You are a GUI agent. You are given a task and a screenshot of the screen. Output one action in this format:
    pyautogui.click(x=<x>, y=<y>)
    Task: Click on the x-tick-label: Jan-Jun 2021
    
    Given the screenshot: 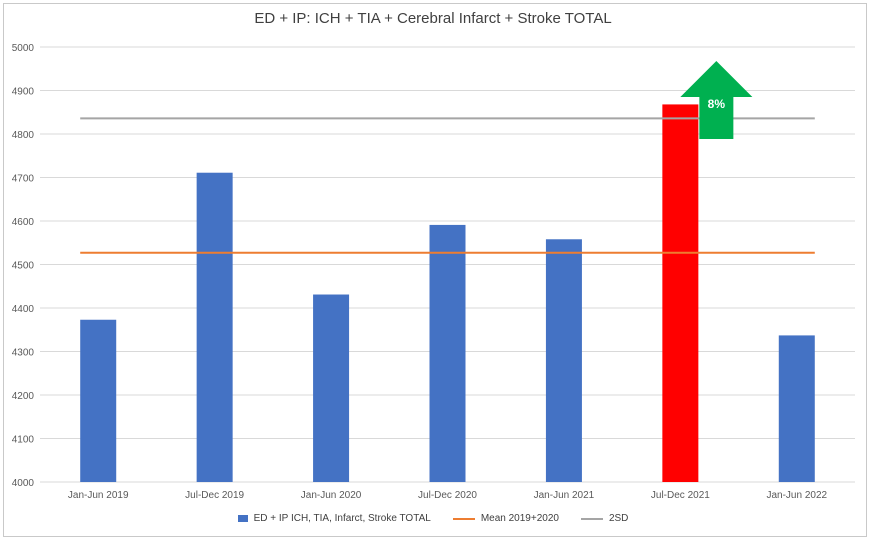 What is the action you would take?
    pyautogui.click(x=564, y=495)
    